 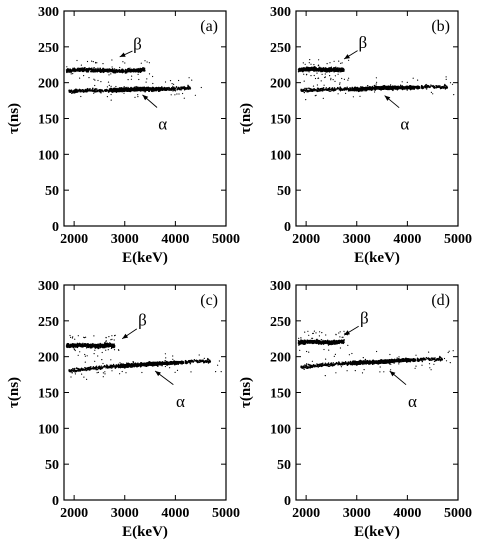 I want to click on y-tick-label: 100, so click(x=48, y=155).